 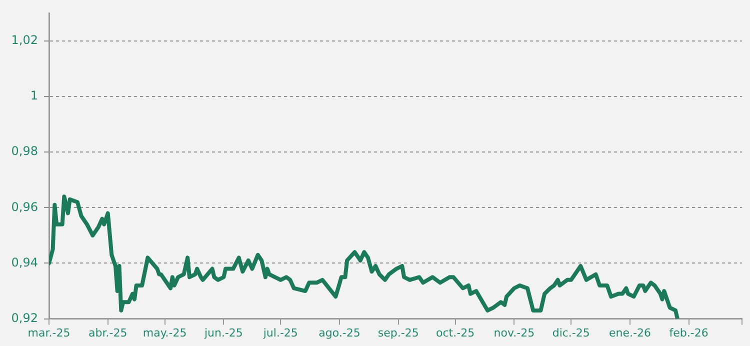 What do you see at coordinates (24, 317) in the screenshot?
I see `y-tick-label: 0,92` at bounding box center [24, 317].